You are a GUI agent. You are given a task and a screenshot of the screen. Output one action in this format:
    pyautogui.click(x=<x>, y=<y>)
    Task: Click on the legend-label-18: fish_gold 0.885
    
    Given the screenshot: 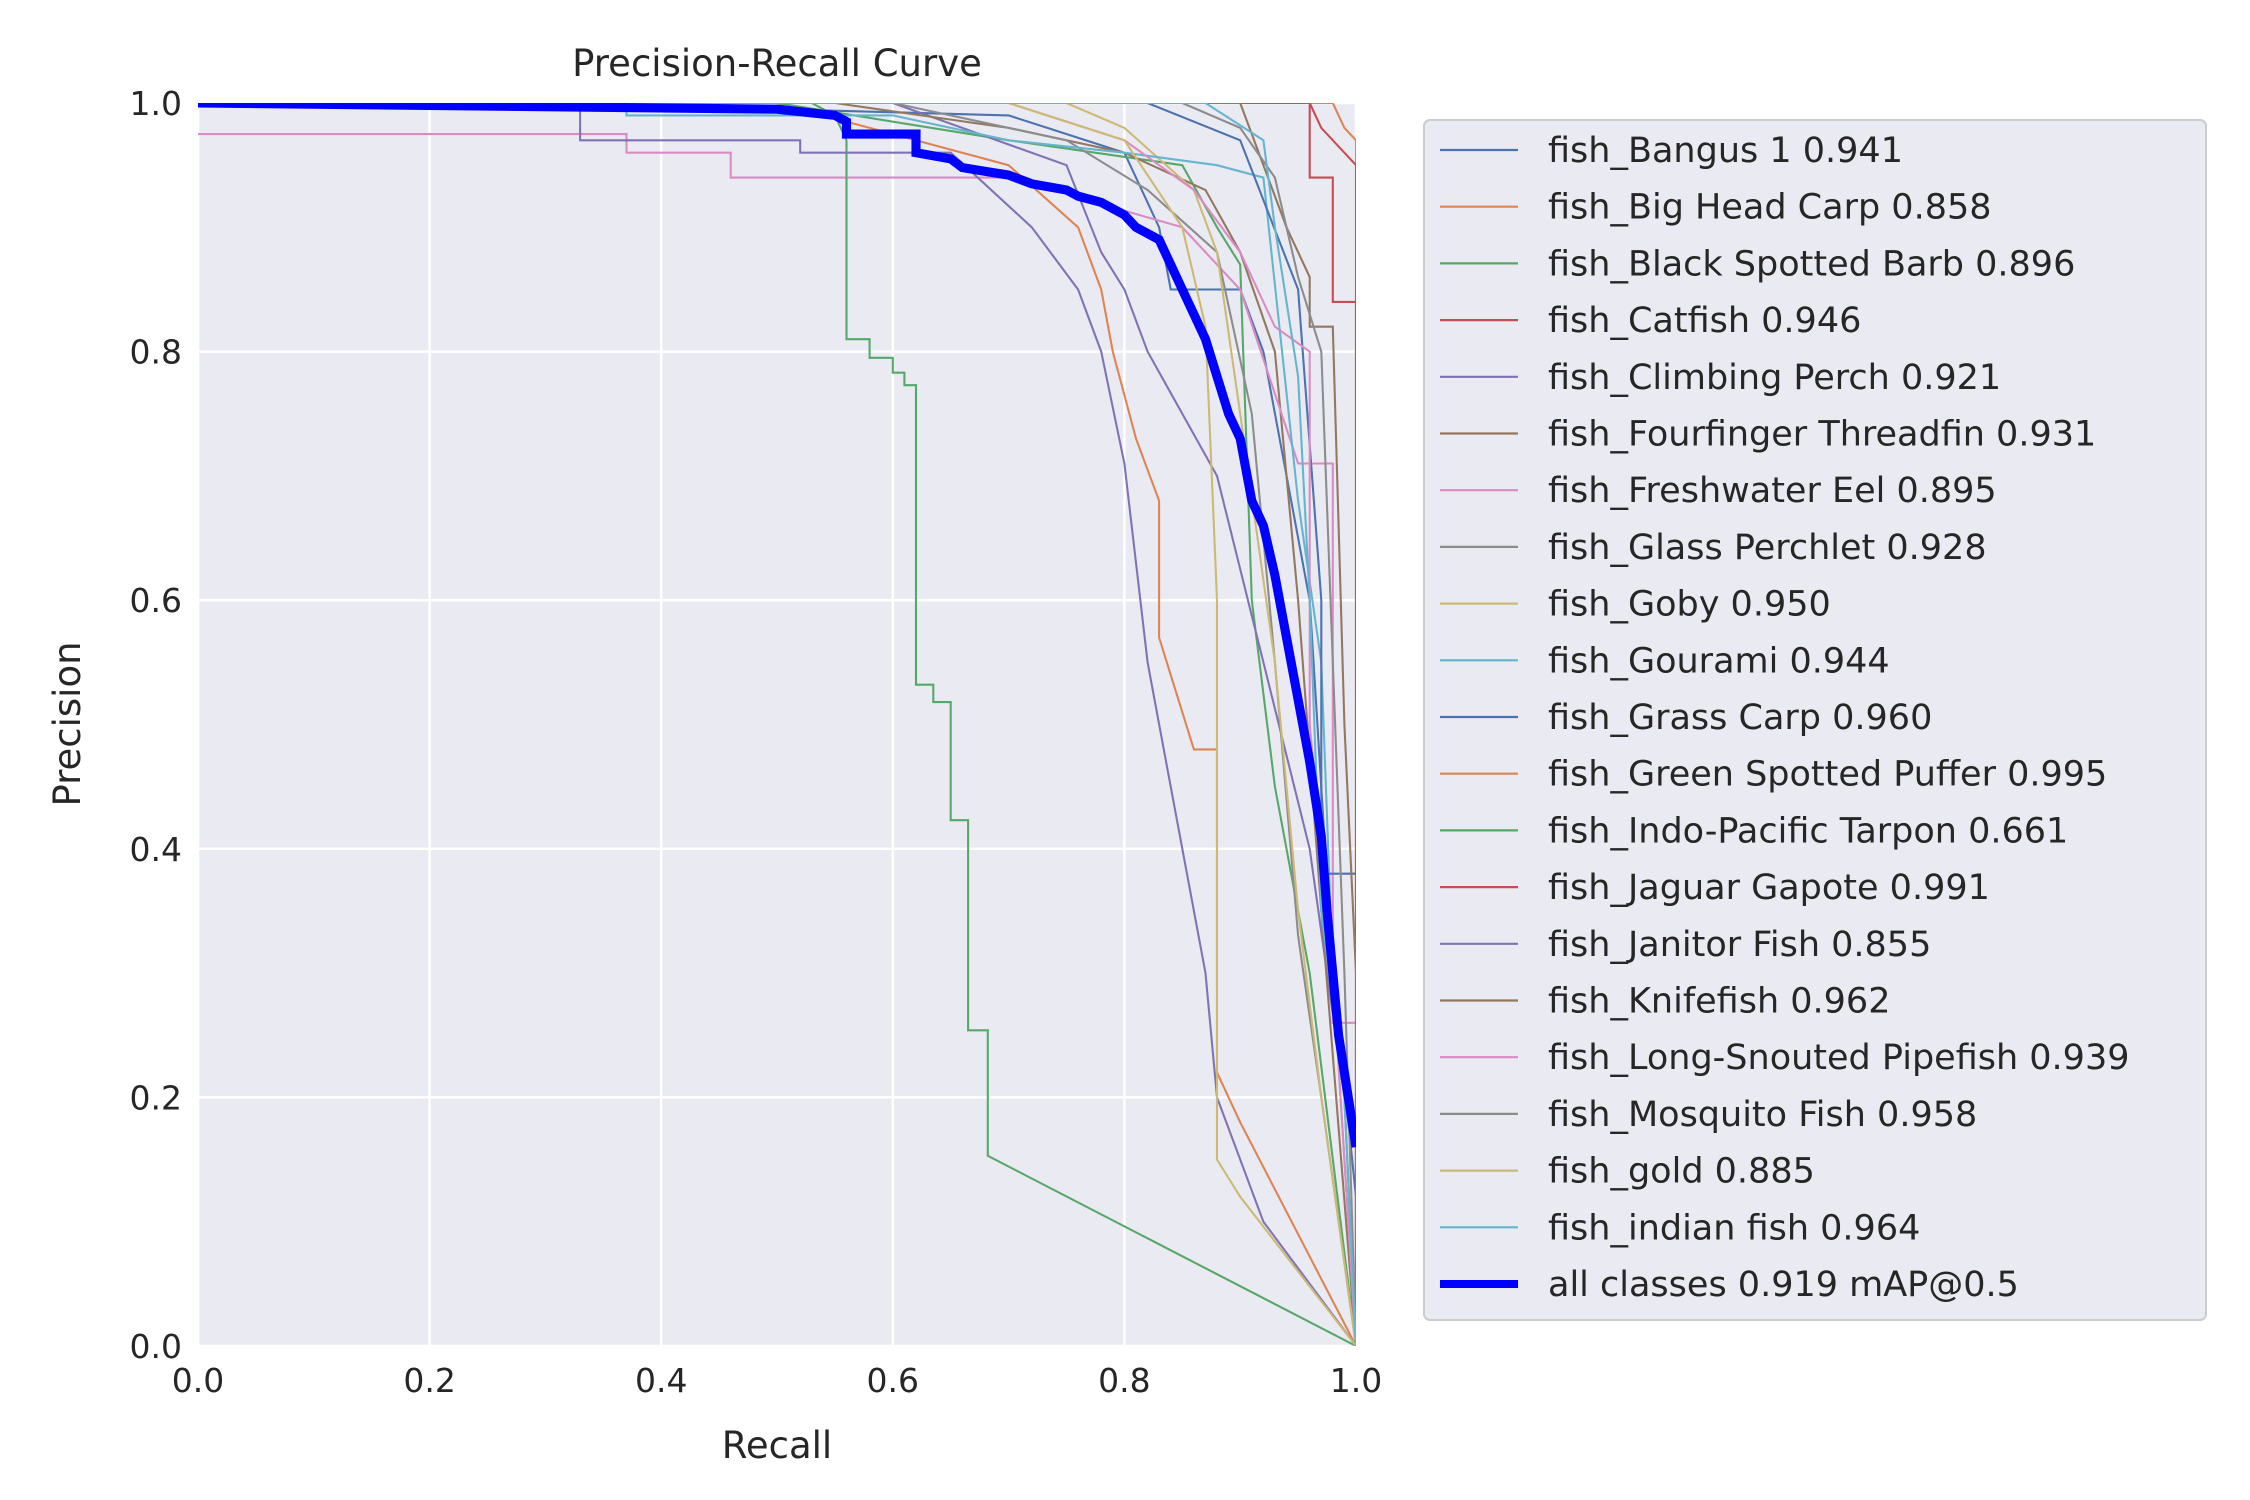 What is the action you would take?
    pyautogui.click(x=1681, y=1172)
    